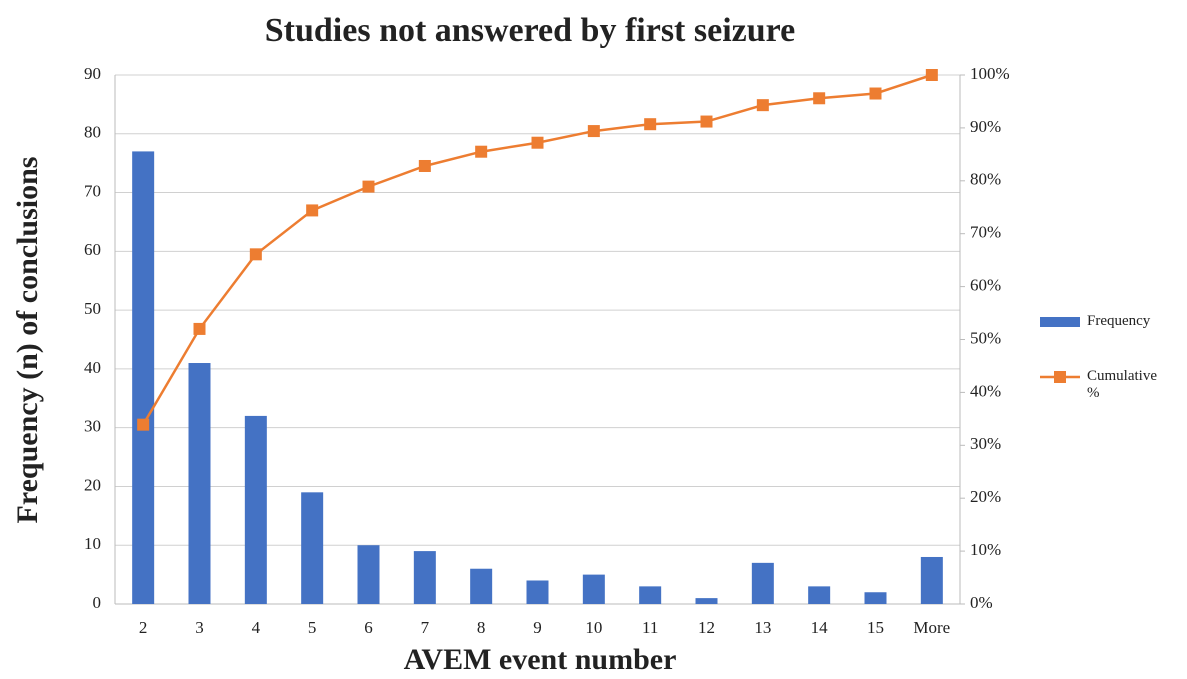  What do you see at coordinates (762, 627) in the screenshot?
I see `x-tick-label: 13` at bounding box center [762, 627].